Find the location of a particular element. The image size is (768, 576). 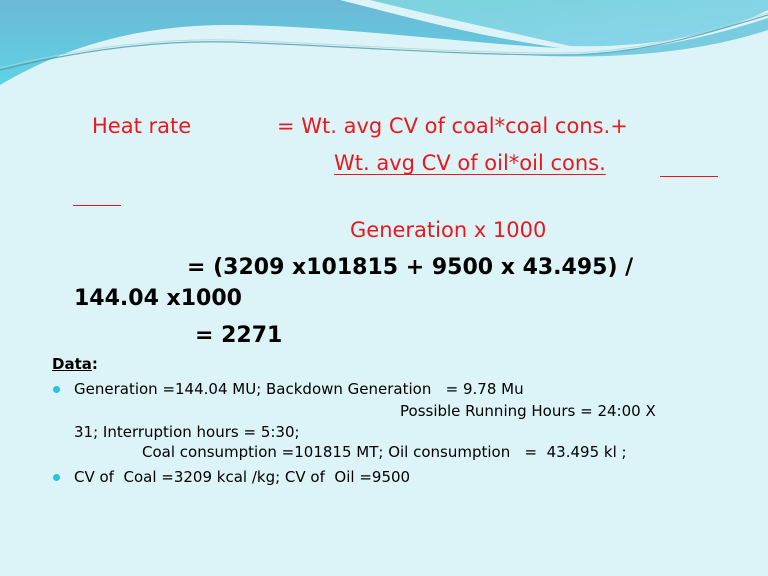

fraction-bar-extension is located at coordinates (689, 176).